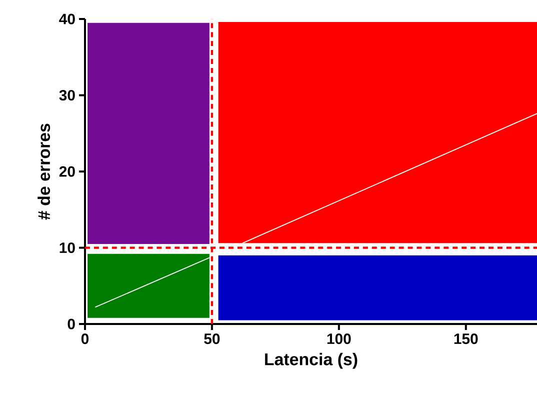  Describe the element at coordinates (67, 19) in the screenshot. I see `y-tick-label: 40` at that location.